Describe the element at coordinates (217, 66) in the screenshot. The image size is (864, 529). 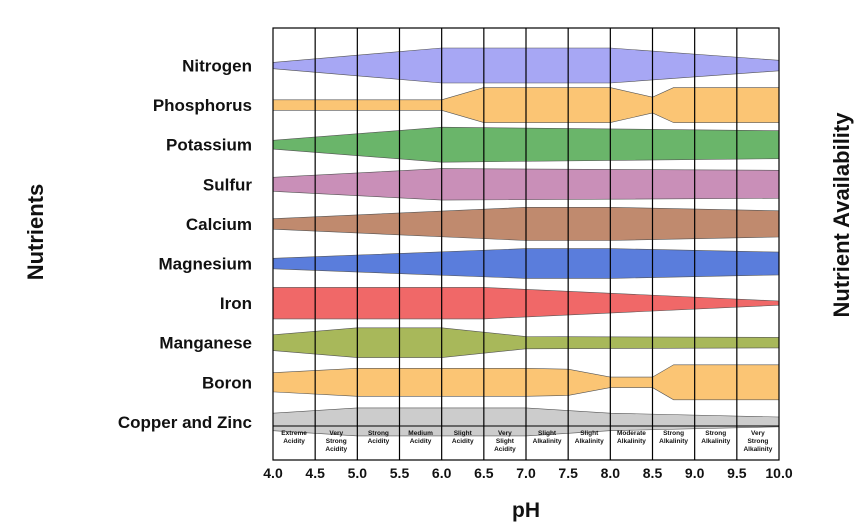
I see `row-label-nitrogen: Nitrogen` at that location.